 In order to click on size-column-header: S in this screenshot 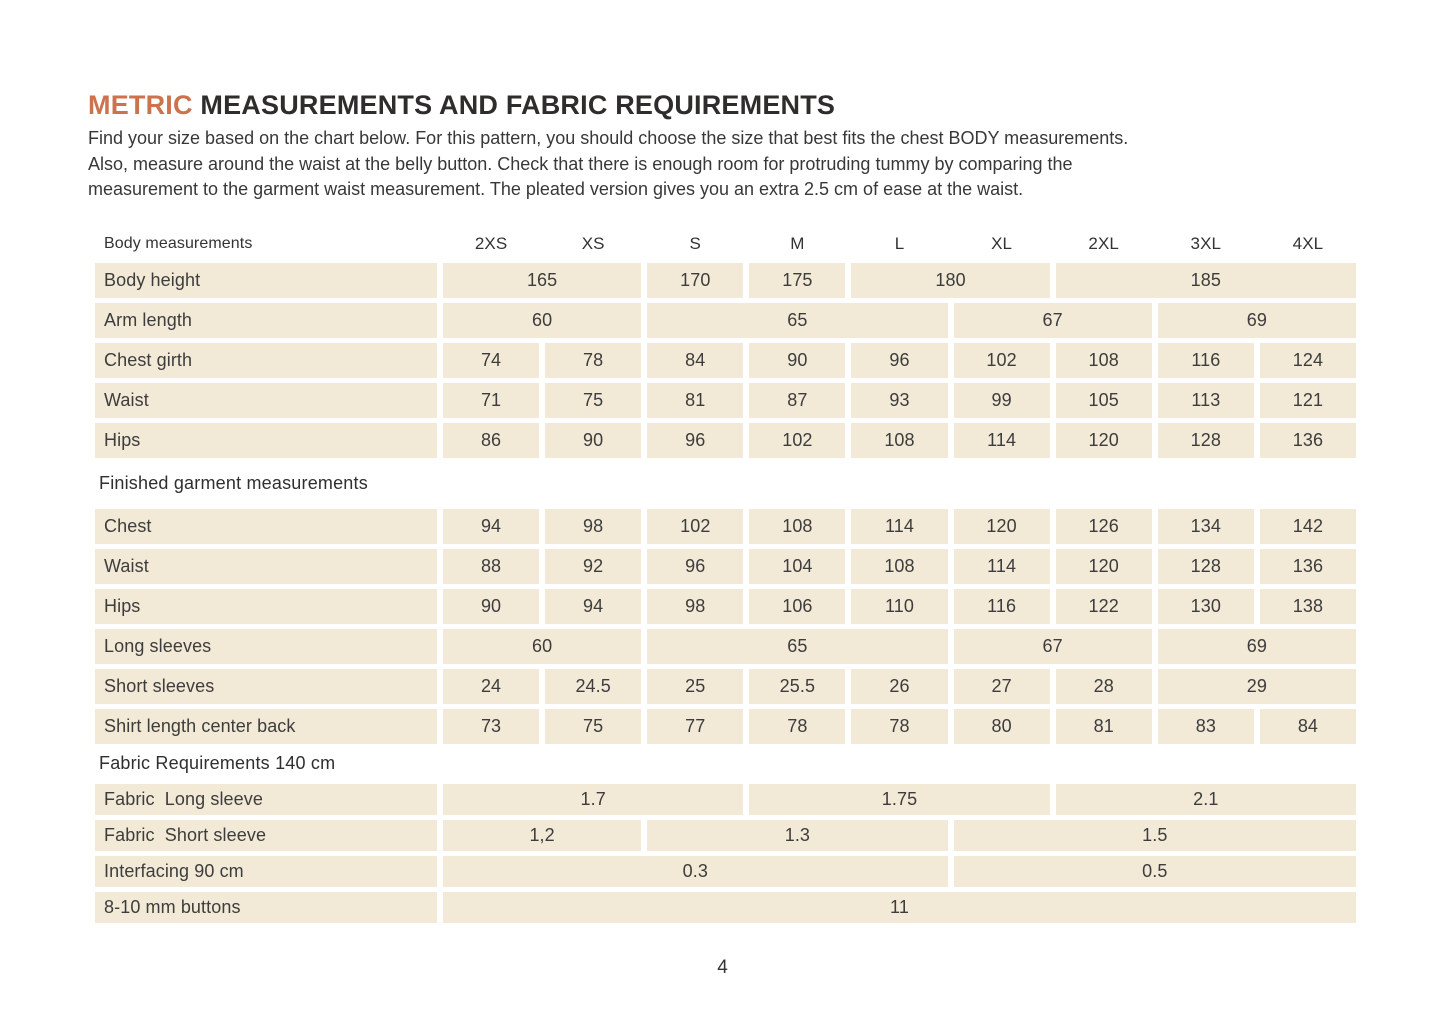, I will do `click(695, 243)`.